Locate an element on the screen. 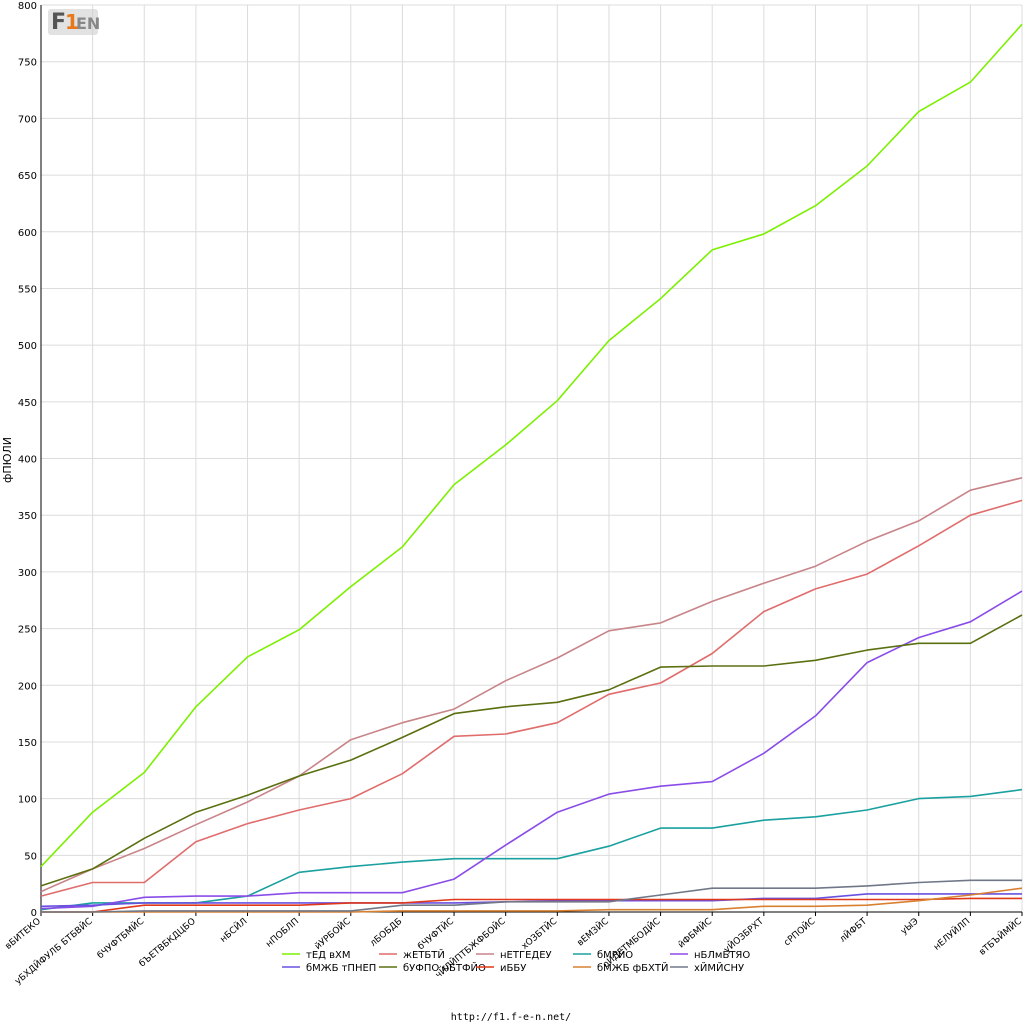 The width and height of the screenshot is (1024, 1024). svg-text: 1 is located at coordinates (72, 22).